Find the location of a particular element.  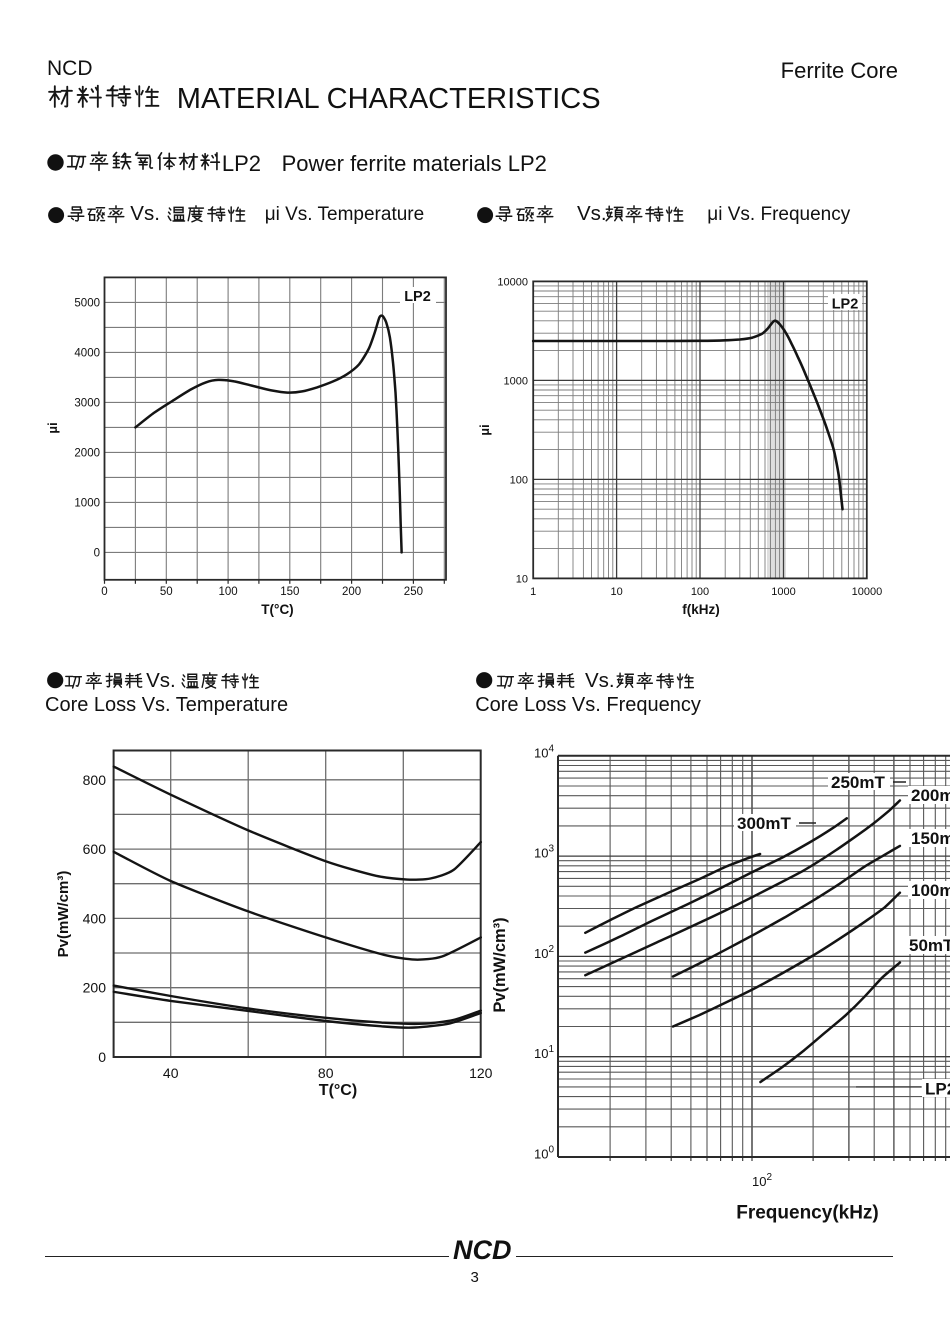

svg-text: Frequency(kHz) is located at coordinates (807, 1213).